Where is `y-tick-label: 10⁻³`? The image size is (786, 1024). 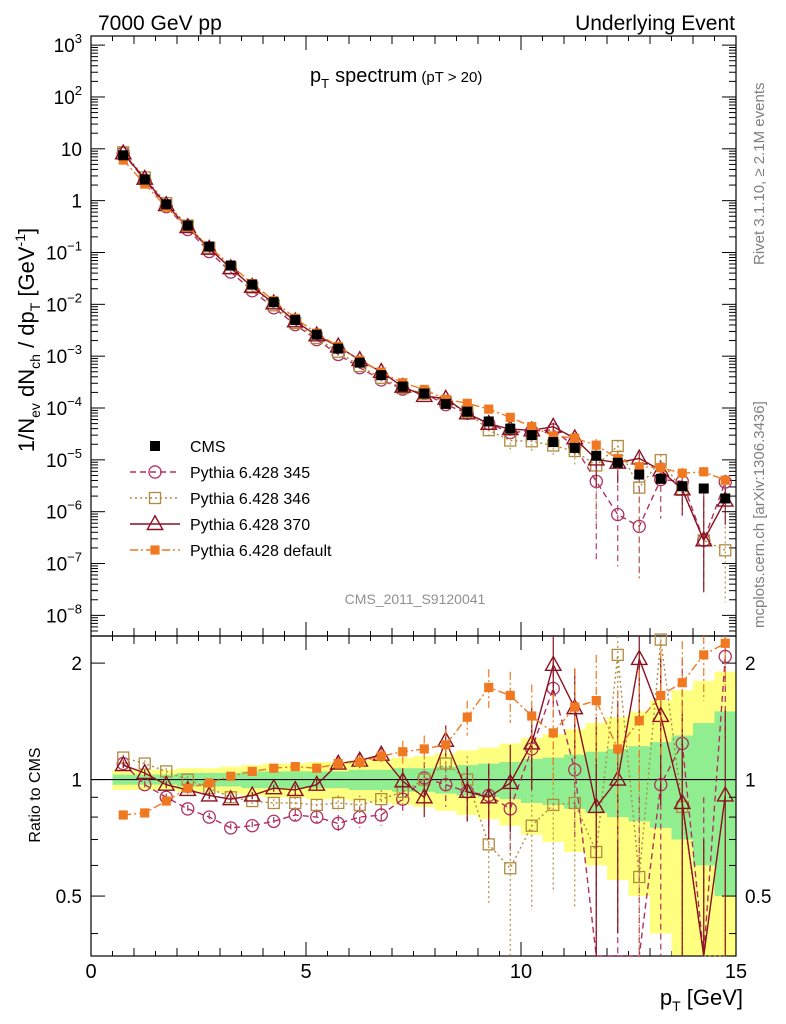 y-tick-label: 10⁻³ is located at coordinates (64, 355).